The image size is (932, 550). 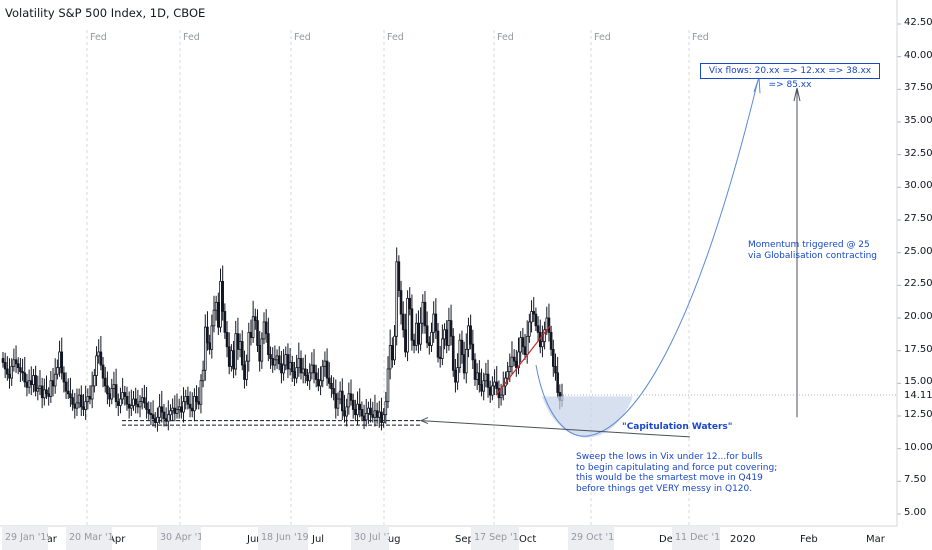 I want to click on price-tick-label: 20.00, so click(x=918, y=316).